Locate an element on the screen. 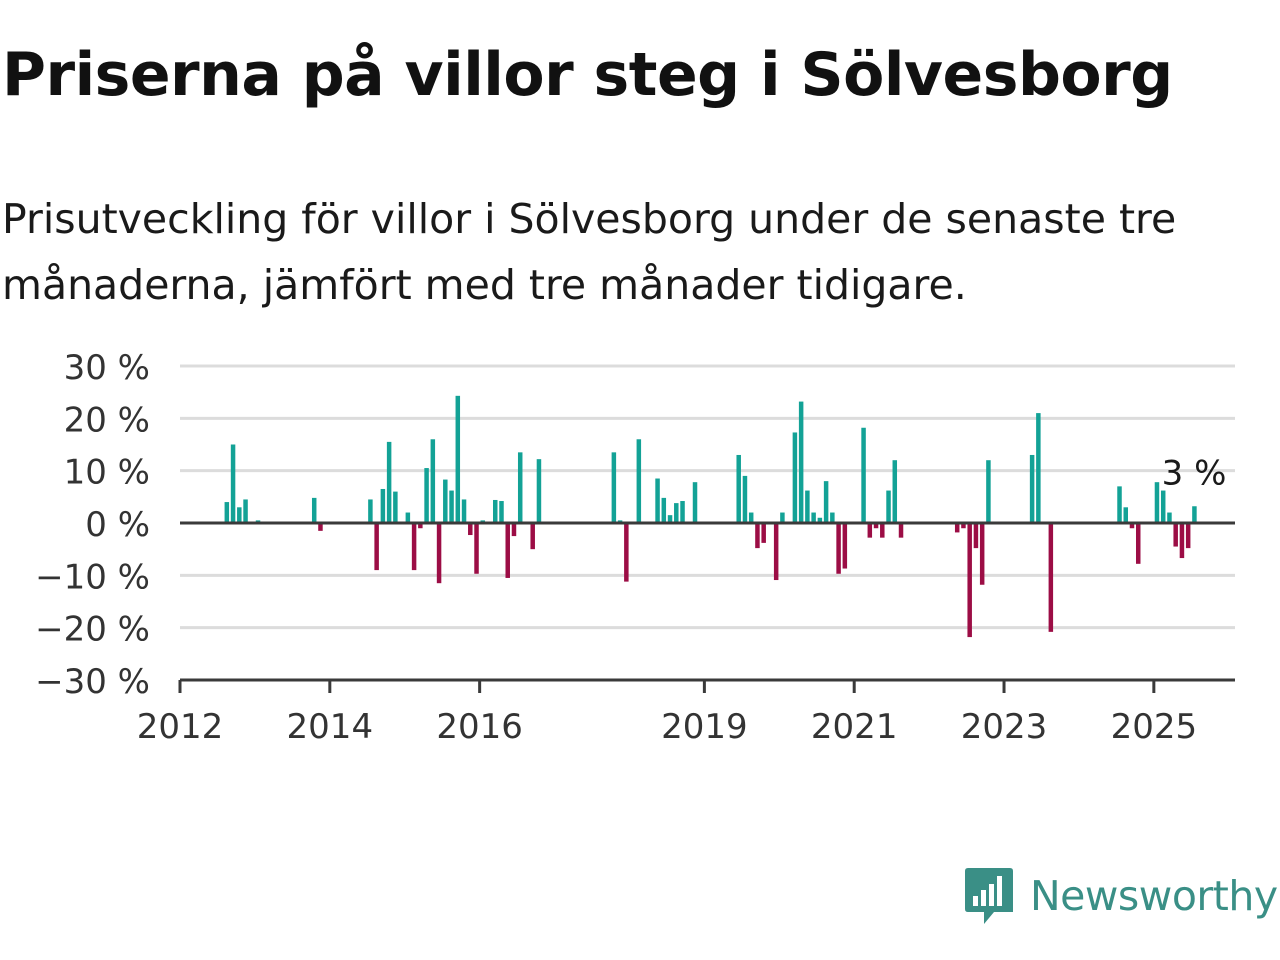  x-tick-label: 2021 is located at coordinates (854, 727).